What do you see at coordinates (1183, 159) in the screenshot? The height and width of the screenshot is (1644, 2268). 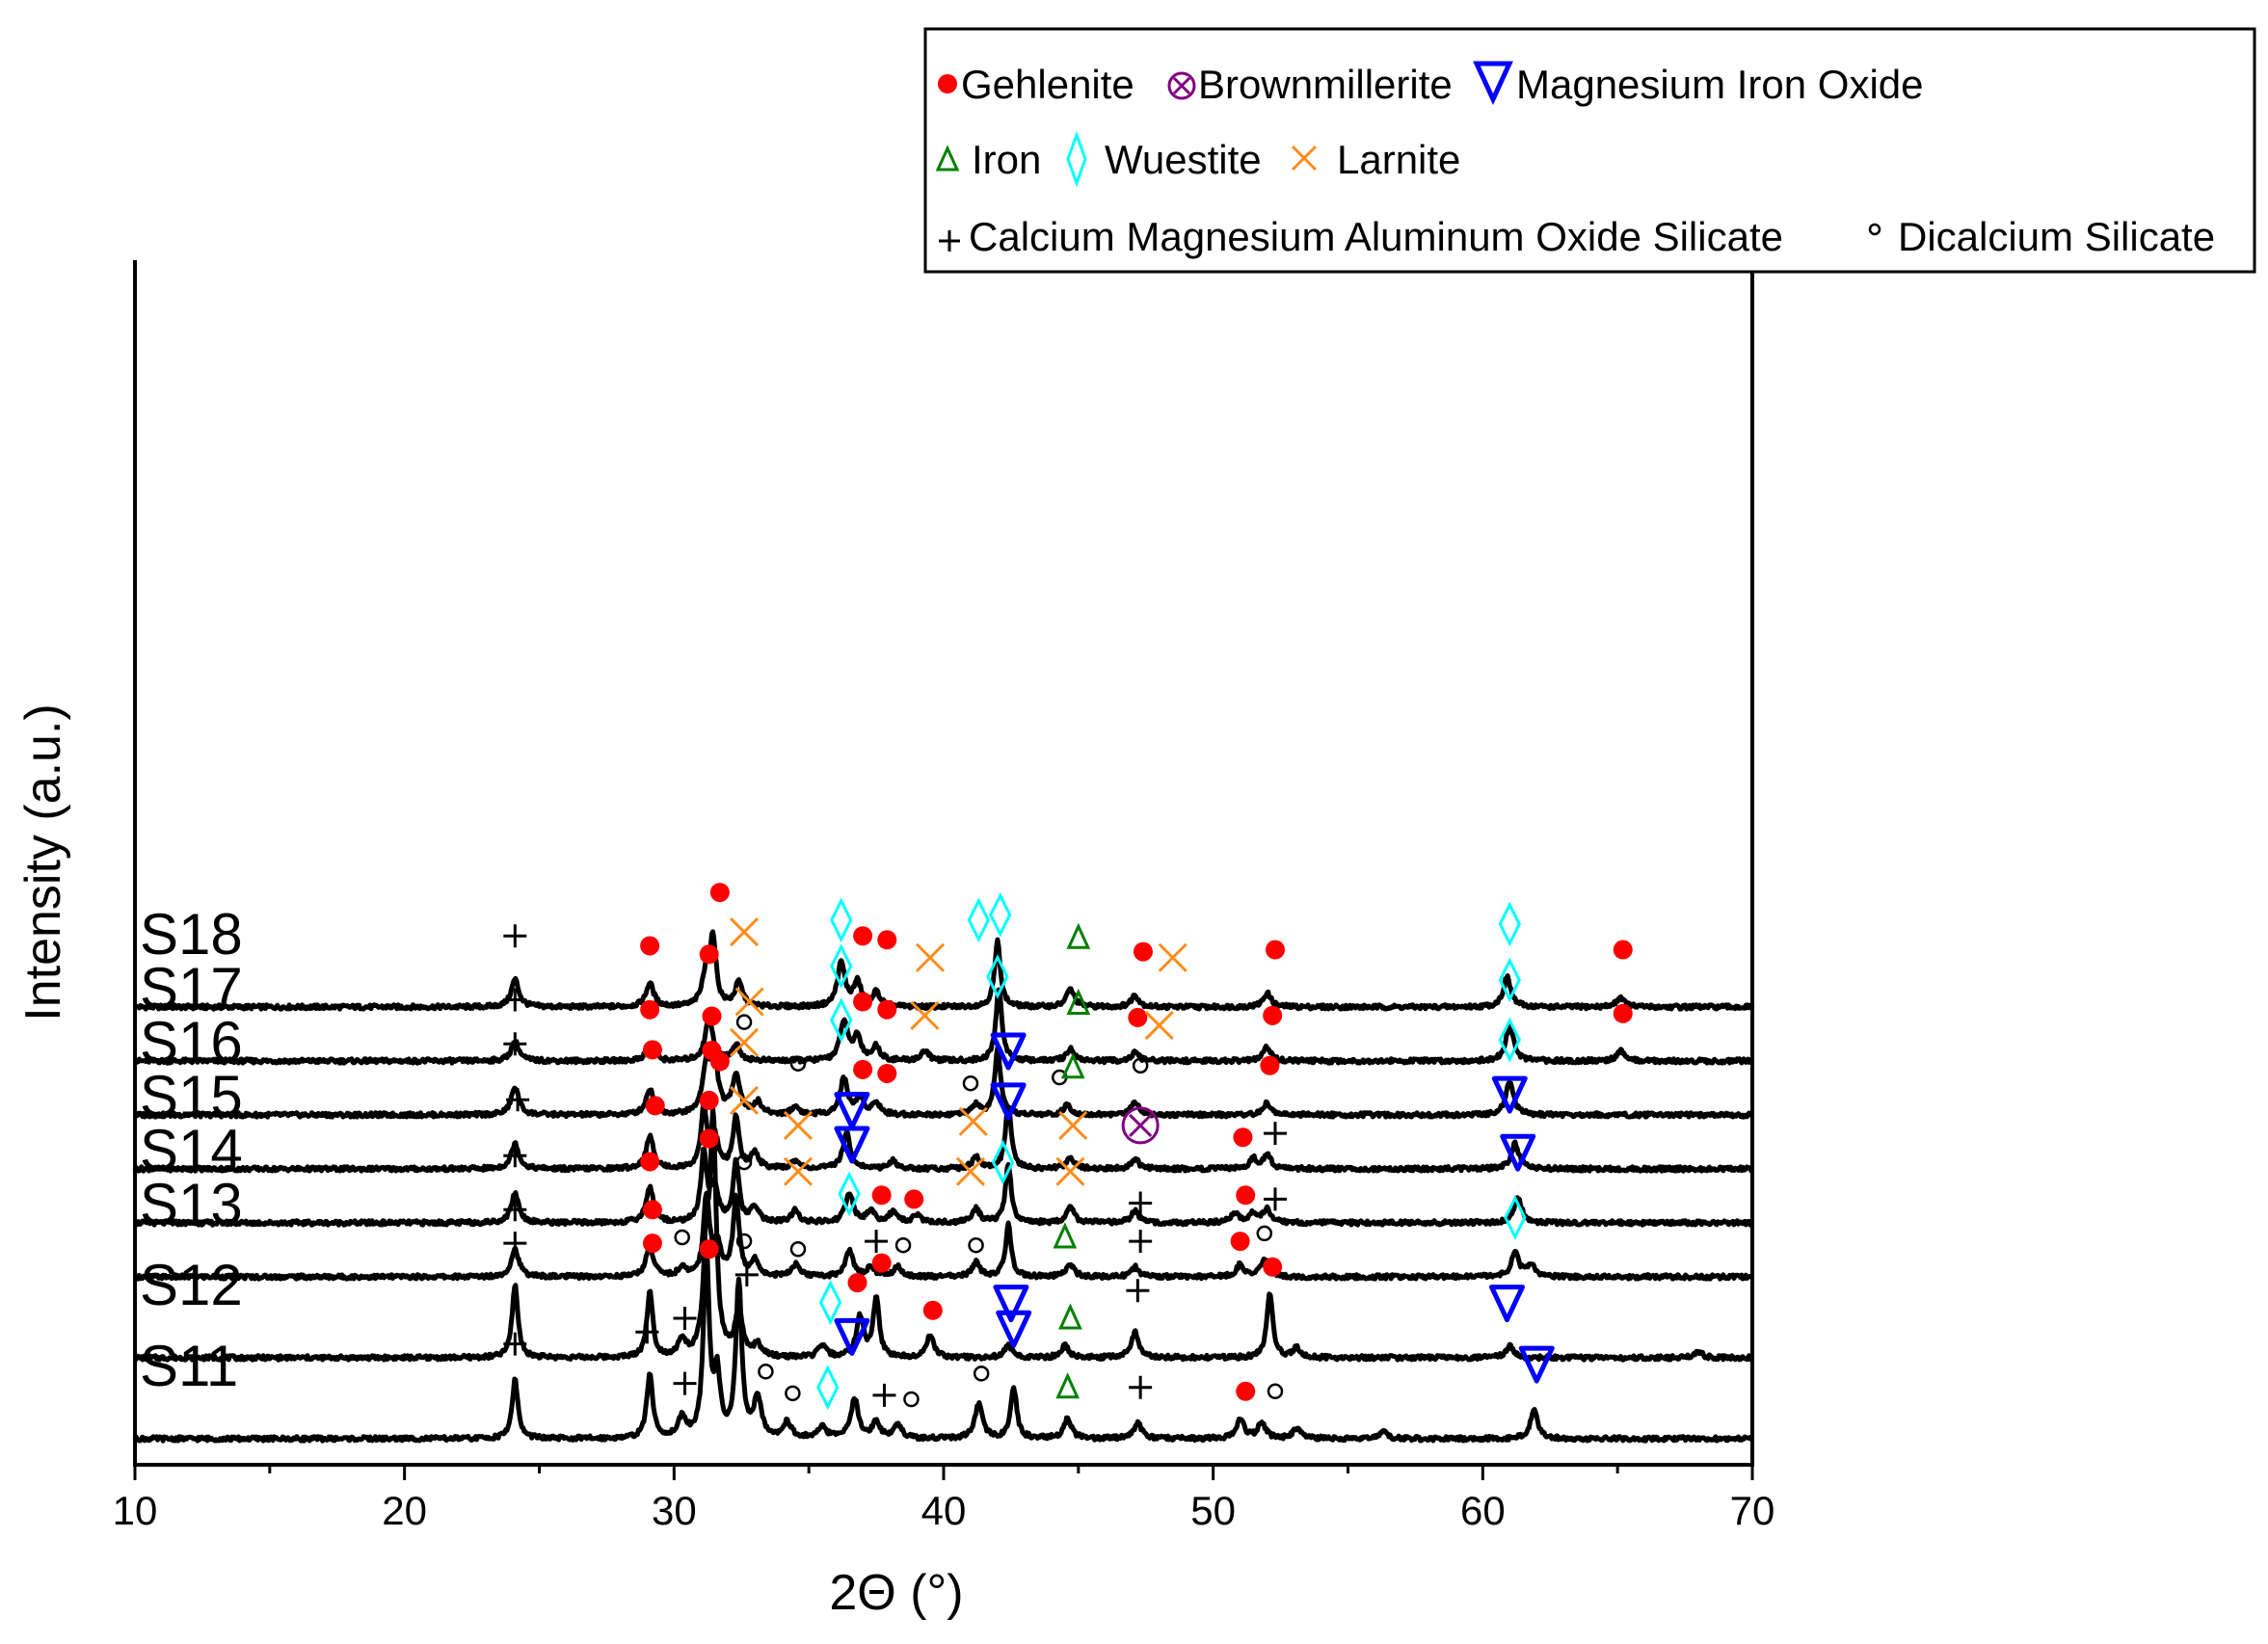 I see `legend-wuestite-label: Wuestite` at bounding box center [1183, 159].